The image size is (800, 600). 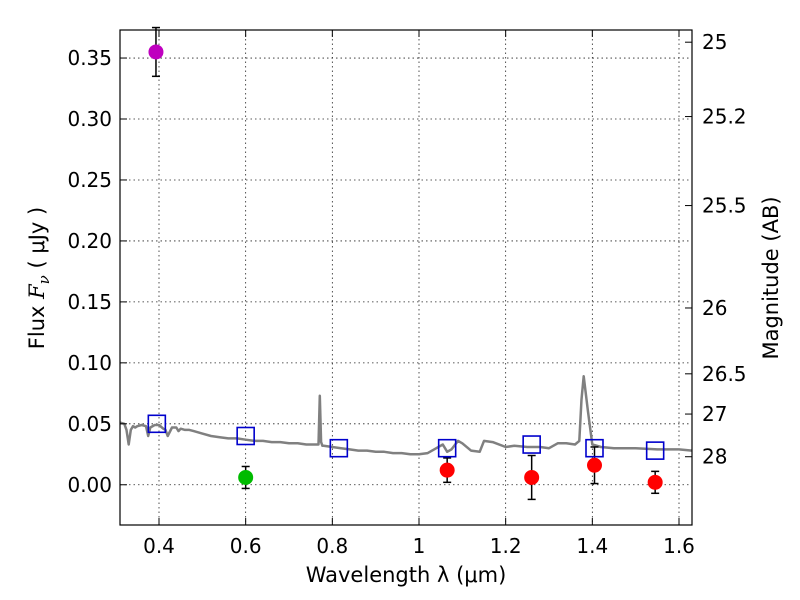 I want to click on y2-tick-label: 25.2, so click(x=724, y=117).